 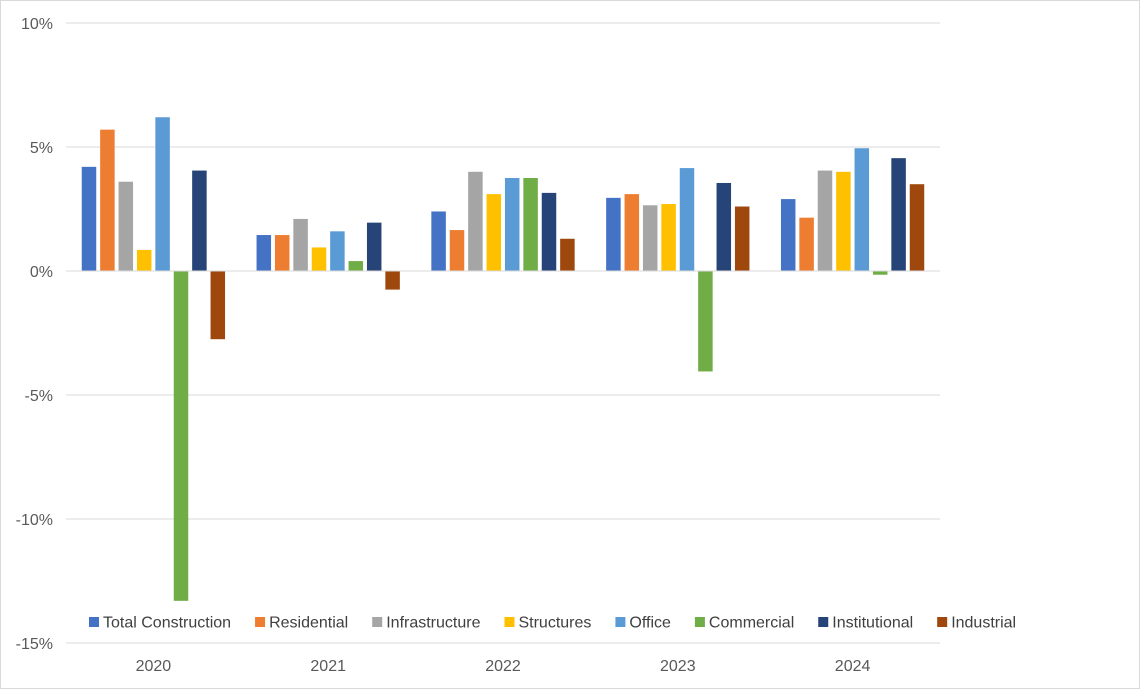 What do you see at coordinates (843, 221) in the screenshot?
I see `bar-structures-2024` at bounding box center [843, 221].